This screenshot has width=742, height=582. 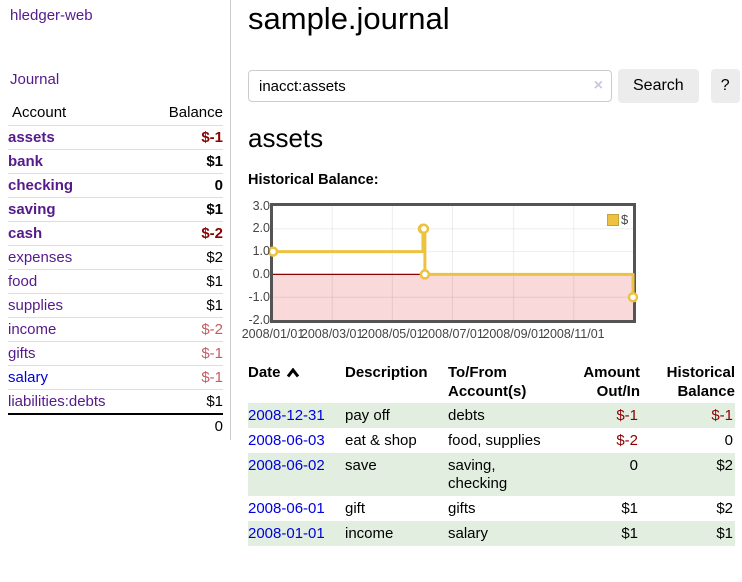 I want to click on register-header-description: Description, so click(x=386, y=372).